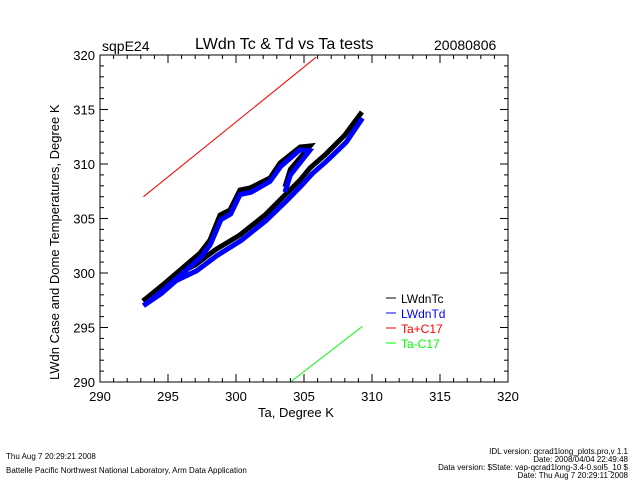 Image resolution: width=640 pixels, height=480 pixels. Describe the element at coordinates (126, 46) in the screenshot. I see `site-label: sqpE24` at that location.